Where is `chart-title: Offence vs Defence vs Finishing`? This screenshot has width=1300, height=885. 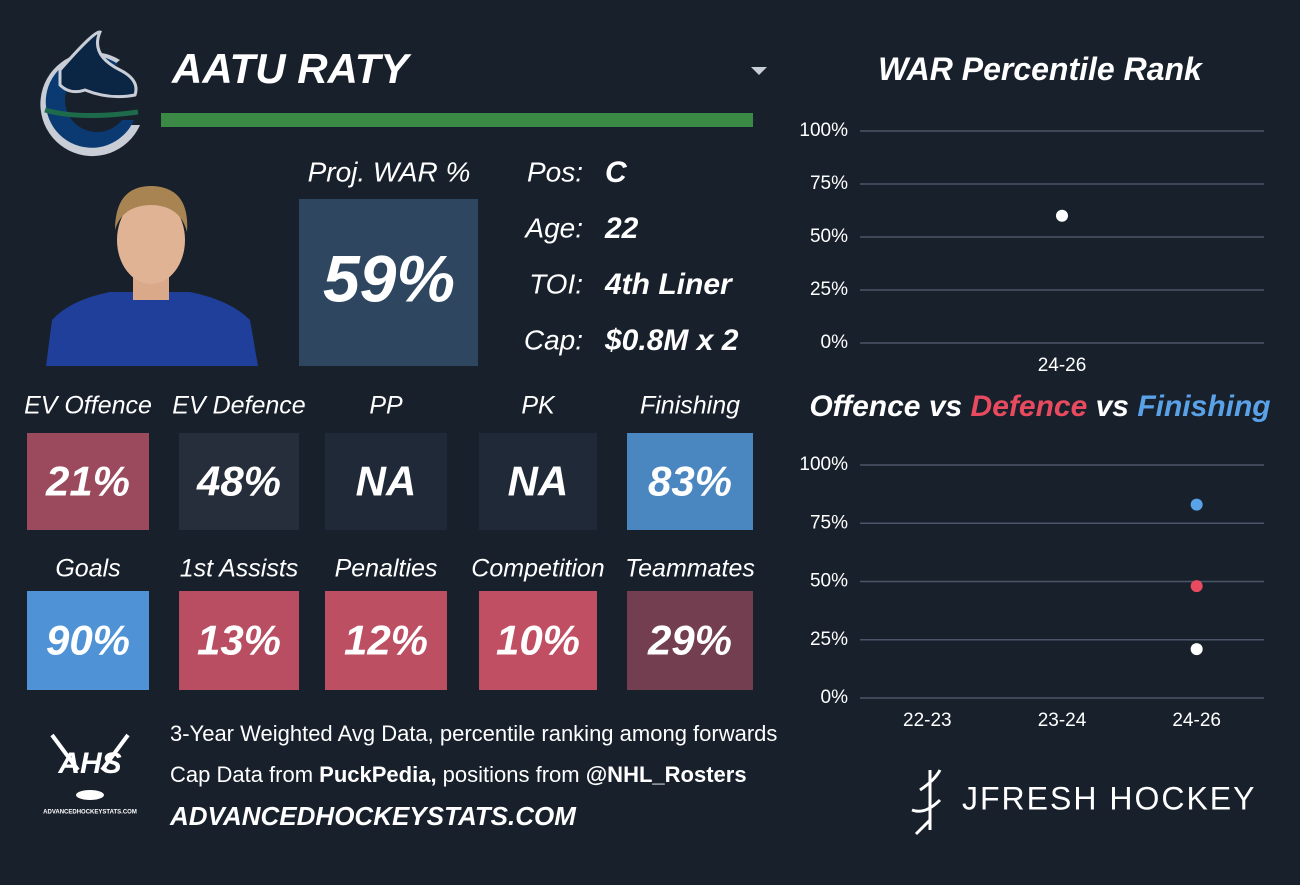
chart-title: Offence vs Defence vs Finishing is located at coordinates (1039, 406).